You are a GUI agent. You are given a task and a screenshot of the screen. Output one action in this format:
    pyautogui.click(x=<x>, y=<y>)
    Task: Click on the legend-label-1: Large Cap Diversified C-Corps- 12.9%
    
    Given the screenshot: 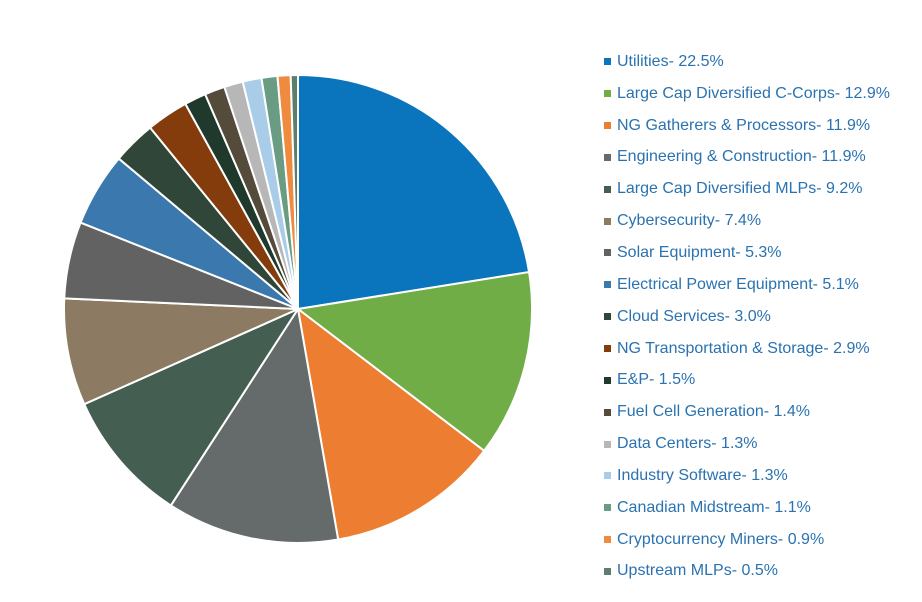 What is the action you would take?
    pyautogui.click(x=753, y=93)
    